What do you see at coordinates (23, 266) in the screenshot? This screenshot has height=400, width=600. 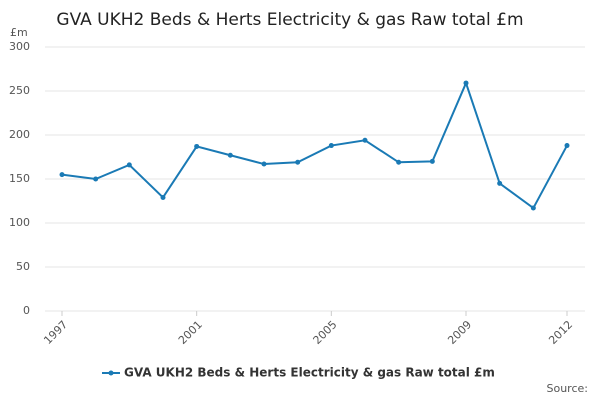 I see `y-tick-label: 50` at bounding box center [23, 266].